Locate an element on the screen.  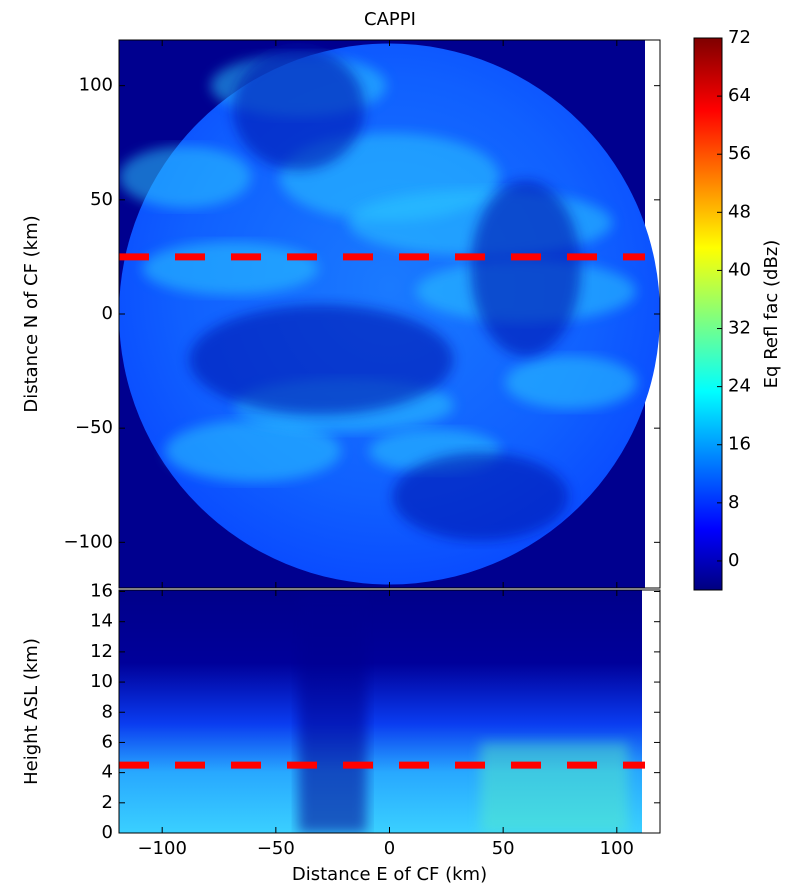
colorbar is located at coordinates (708, 314).